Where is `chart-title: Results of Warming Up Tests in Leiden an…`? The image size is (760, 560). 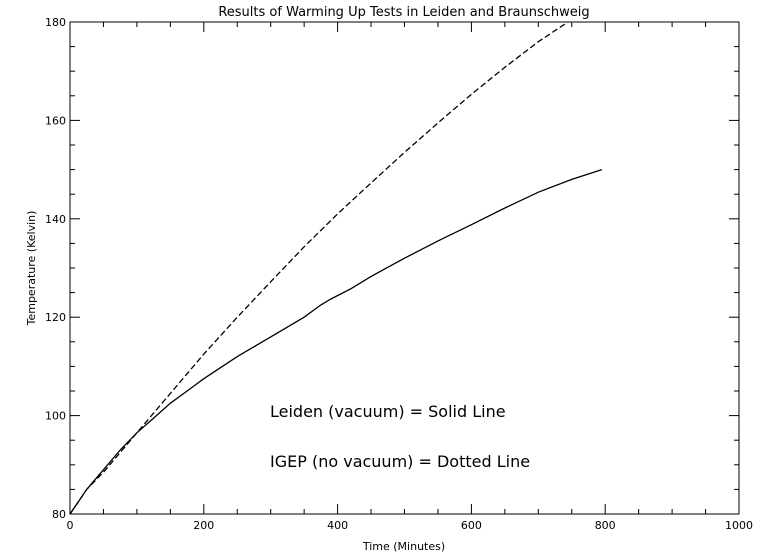 chart-title: Results of Warming Up Tests in Leiden an… is located at coordinates (403, 12).